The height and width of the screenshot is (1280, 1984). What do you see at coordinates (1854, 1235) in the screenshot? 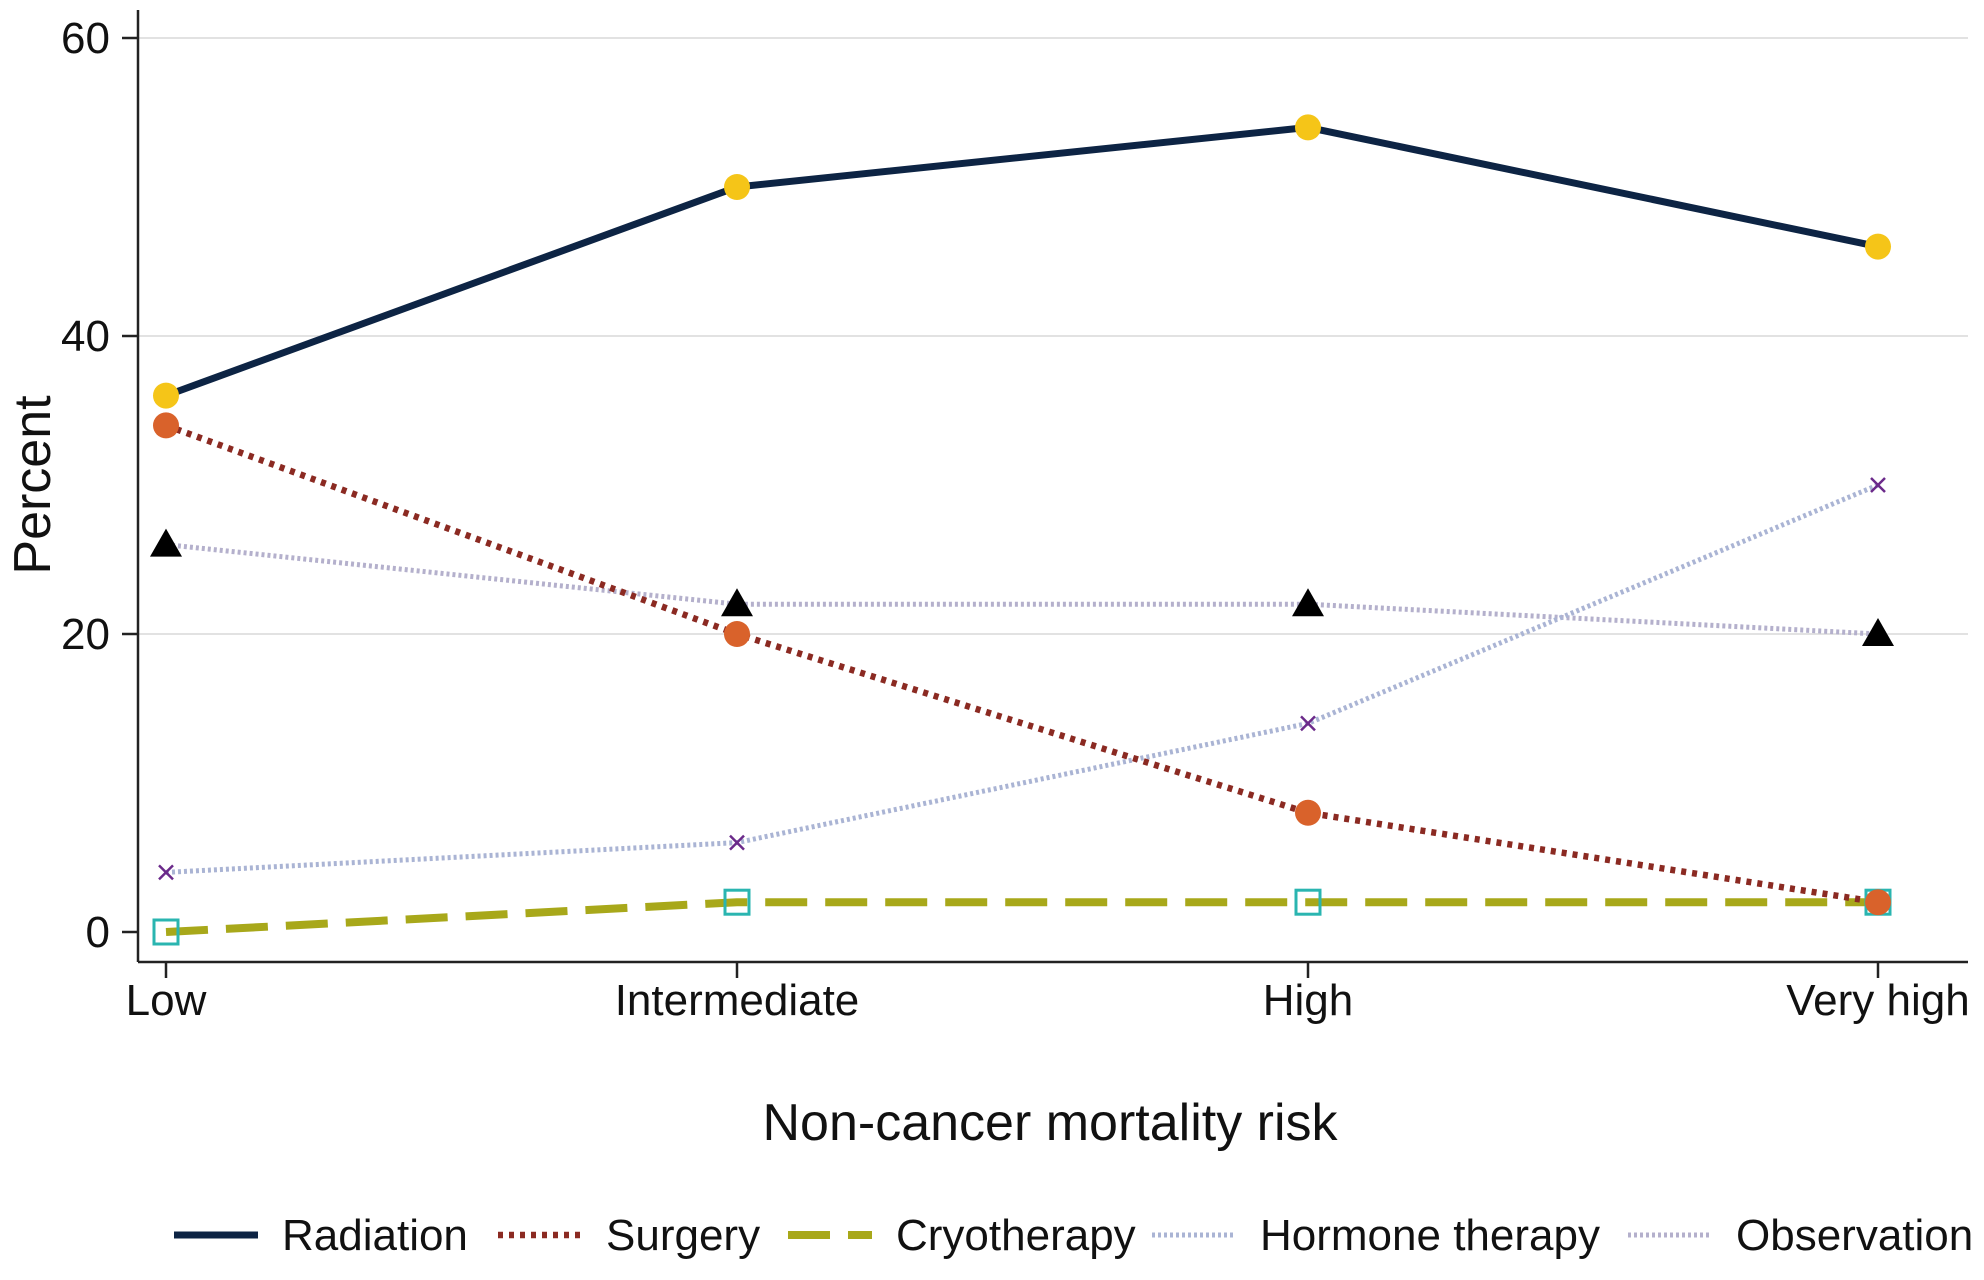
I see `legend-label-observation: Observation` at bounding box center [1854, 1235].